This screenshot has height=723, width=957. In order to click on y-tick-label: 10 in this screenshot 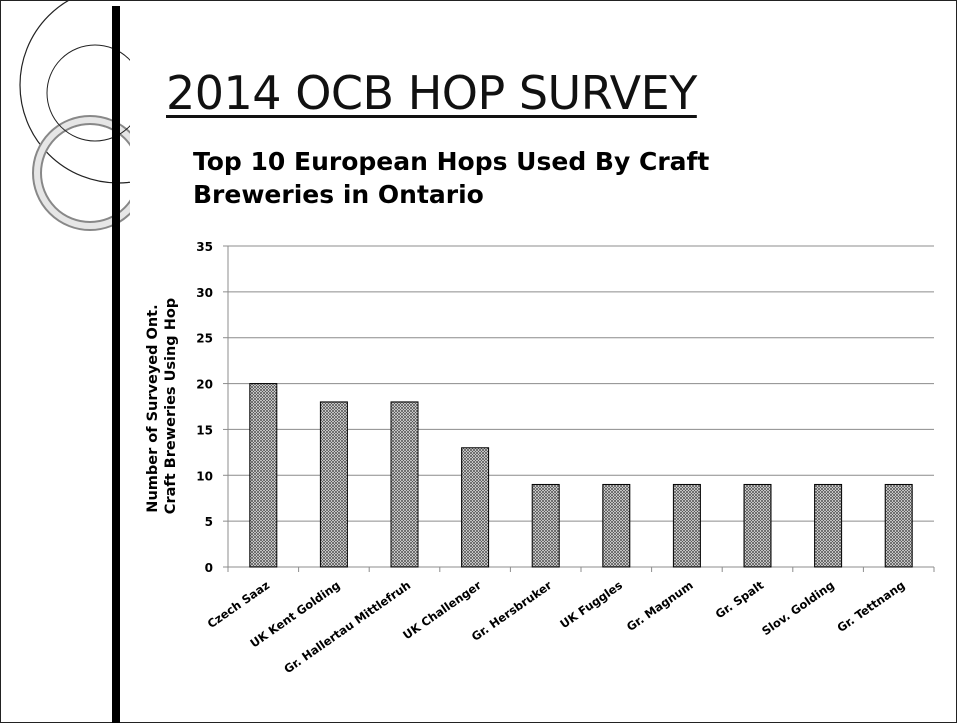, I will do `click(204, 476)`.